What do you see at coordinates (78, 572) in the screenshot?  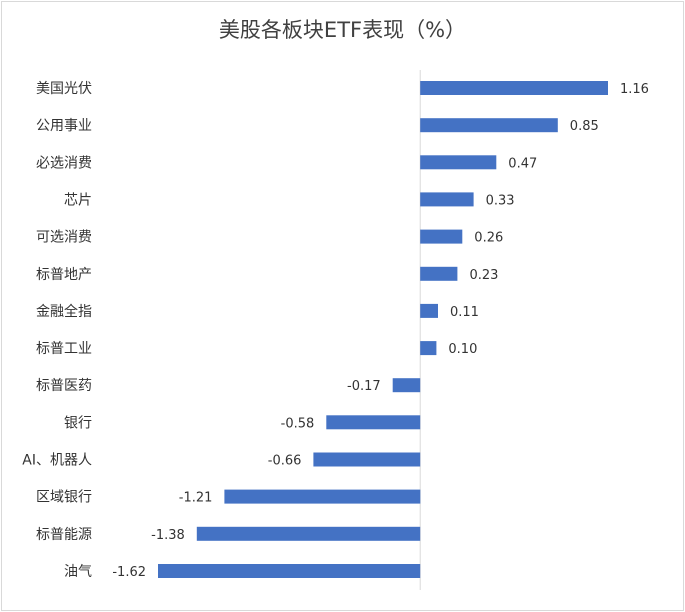 I see `category-label: 油气` at bounding box center [78, 572].